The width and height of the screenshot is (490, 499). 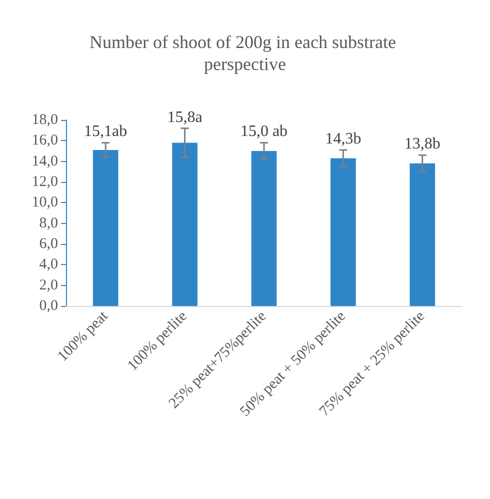 I want to click on data-label: 14,3b, so click(x=343, y=139).